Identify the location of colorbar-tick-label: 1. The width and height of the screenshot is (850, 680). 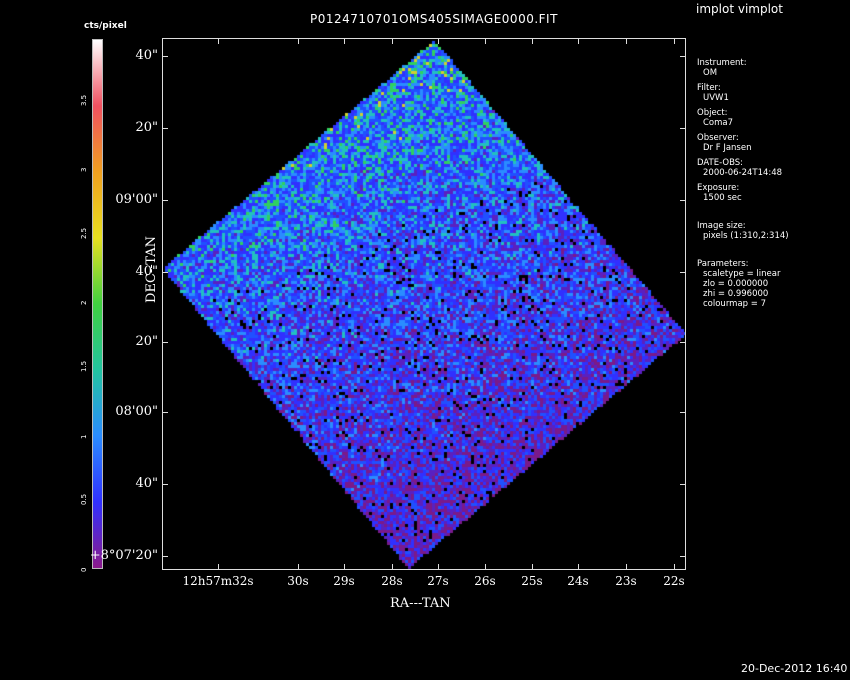
(84, 436).